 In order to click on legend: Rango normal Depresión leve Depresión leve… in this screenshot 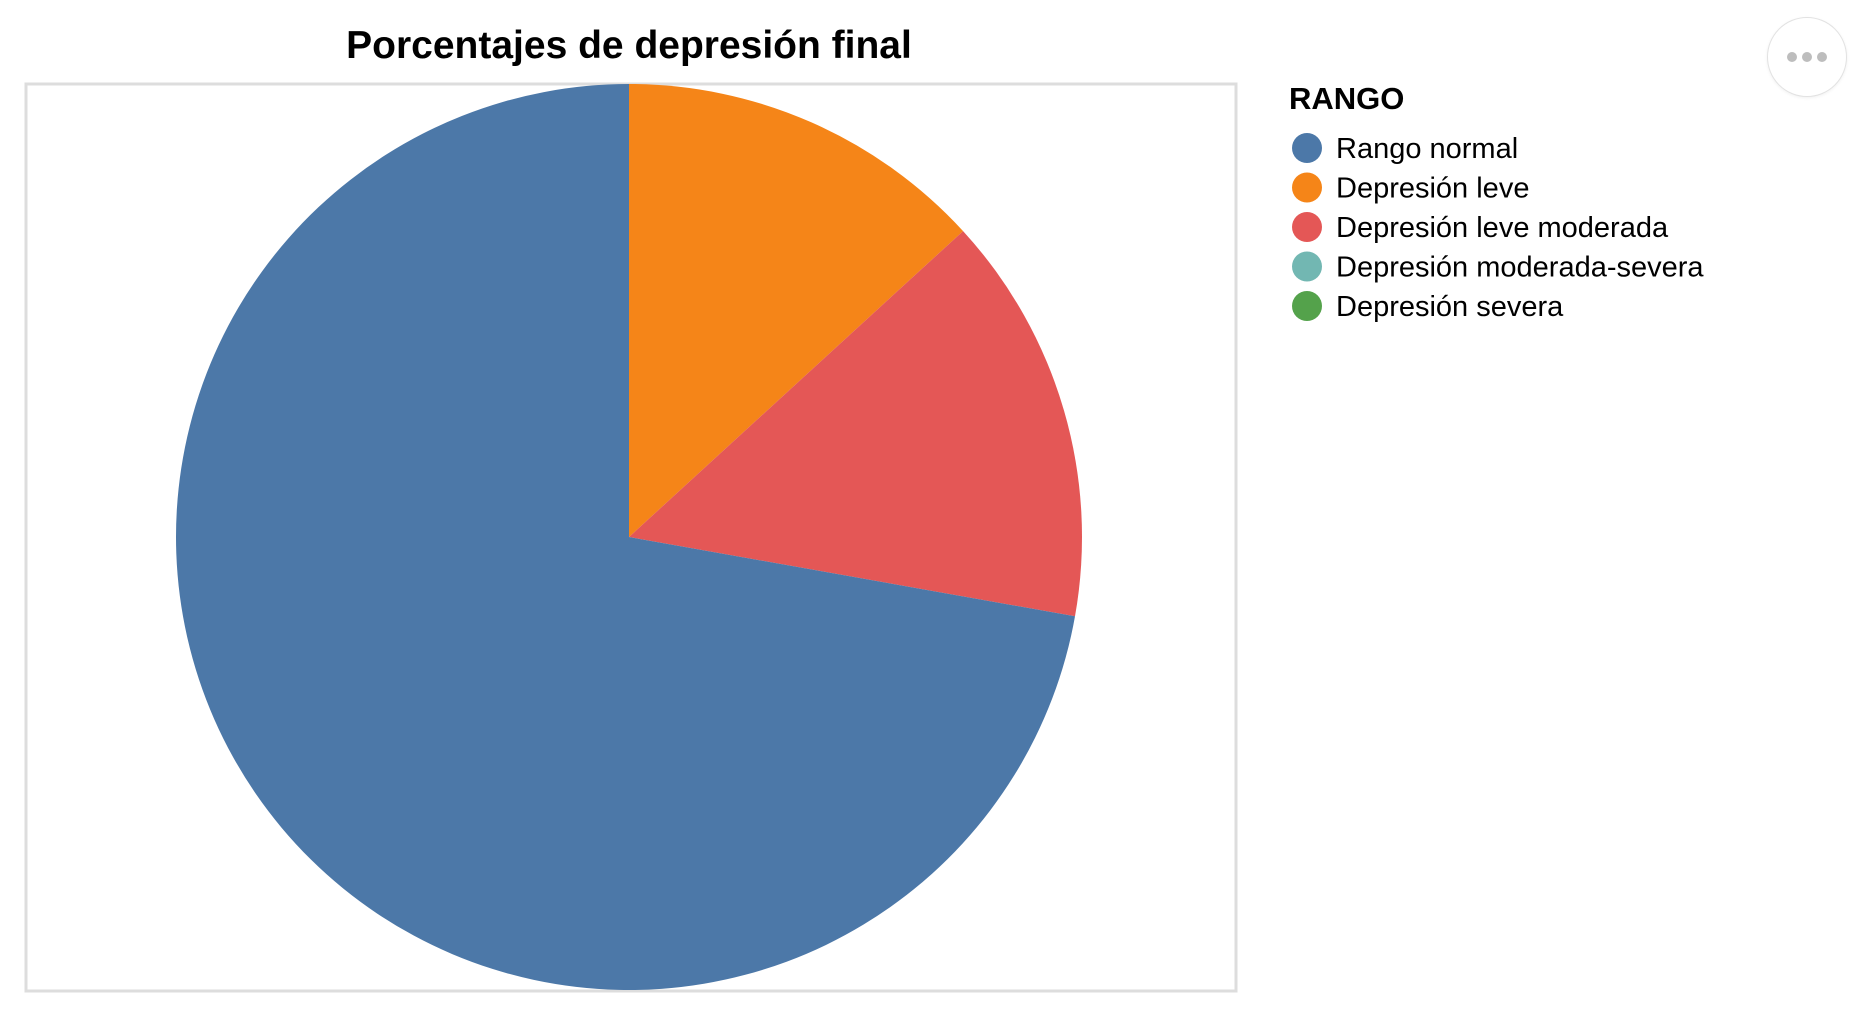, I will do `click(1498, 228)`.